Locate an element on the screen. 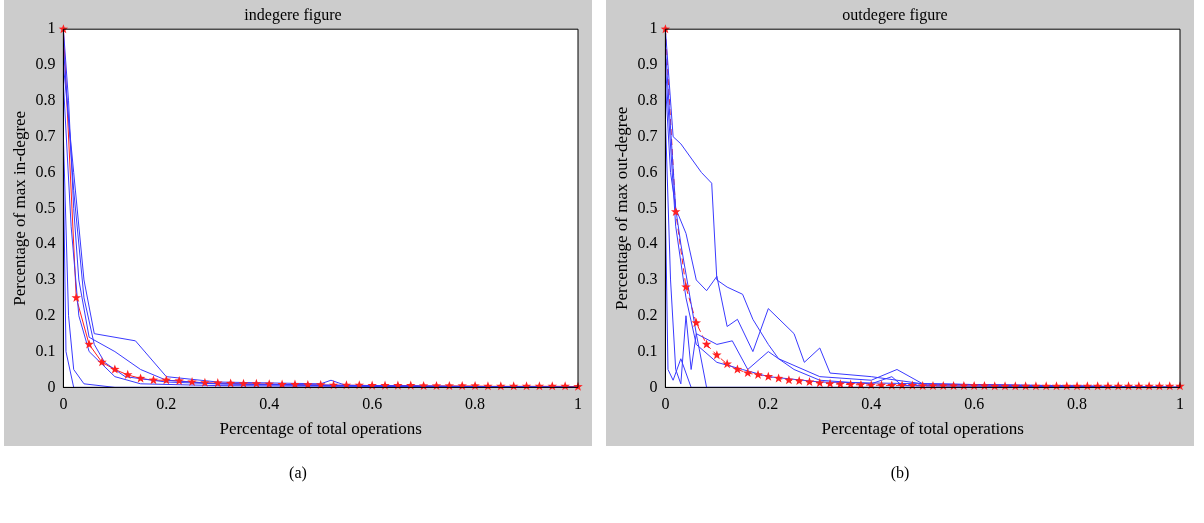 The height and width of the screenshot is (523, 1204). chart-title: indegere figure is located at coordinates (293, 14).